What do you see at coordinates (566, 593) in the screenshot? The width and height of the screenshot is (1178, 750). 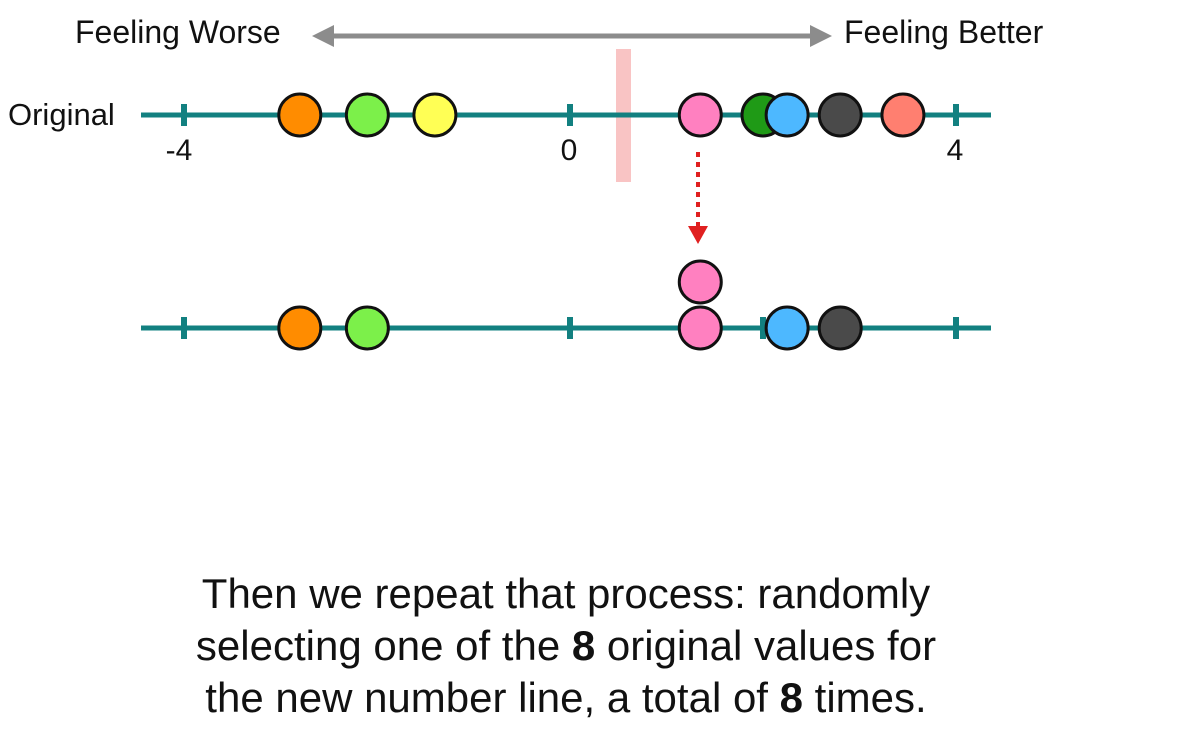 I see `caption-line-1: Then we repeat that process: randomly` at bounding box center [566, 593].